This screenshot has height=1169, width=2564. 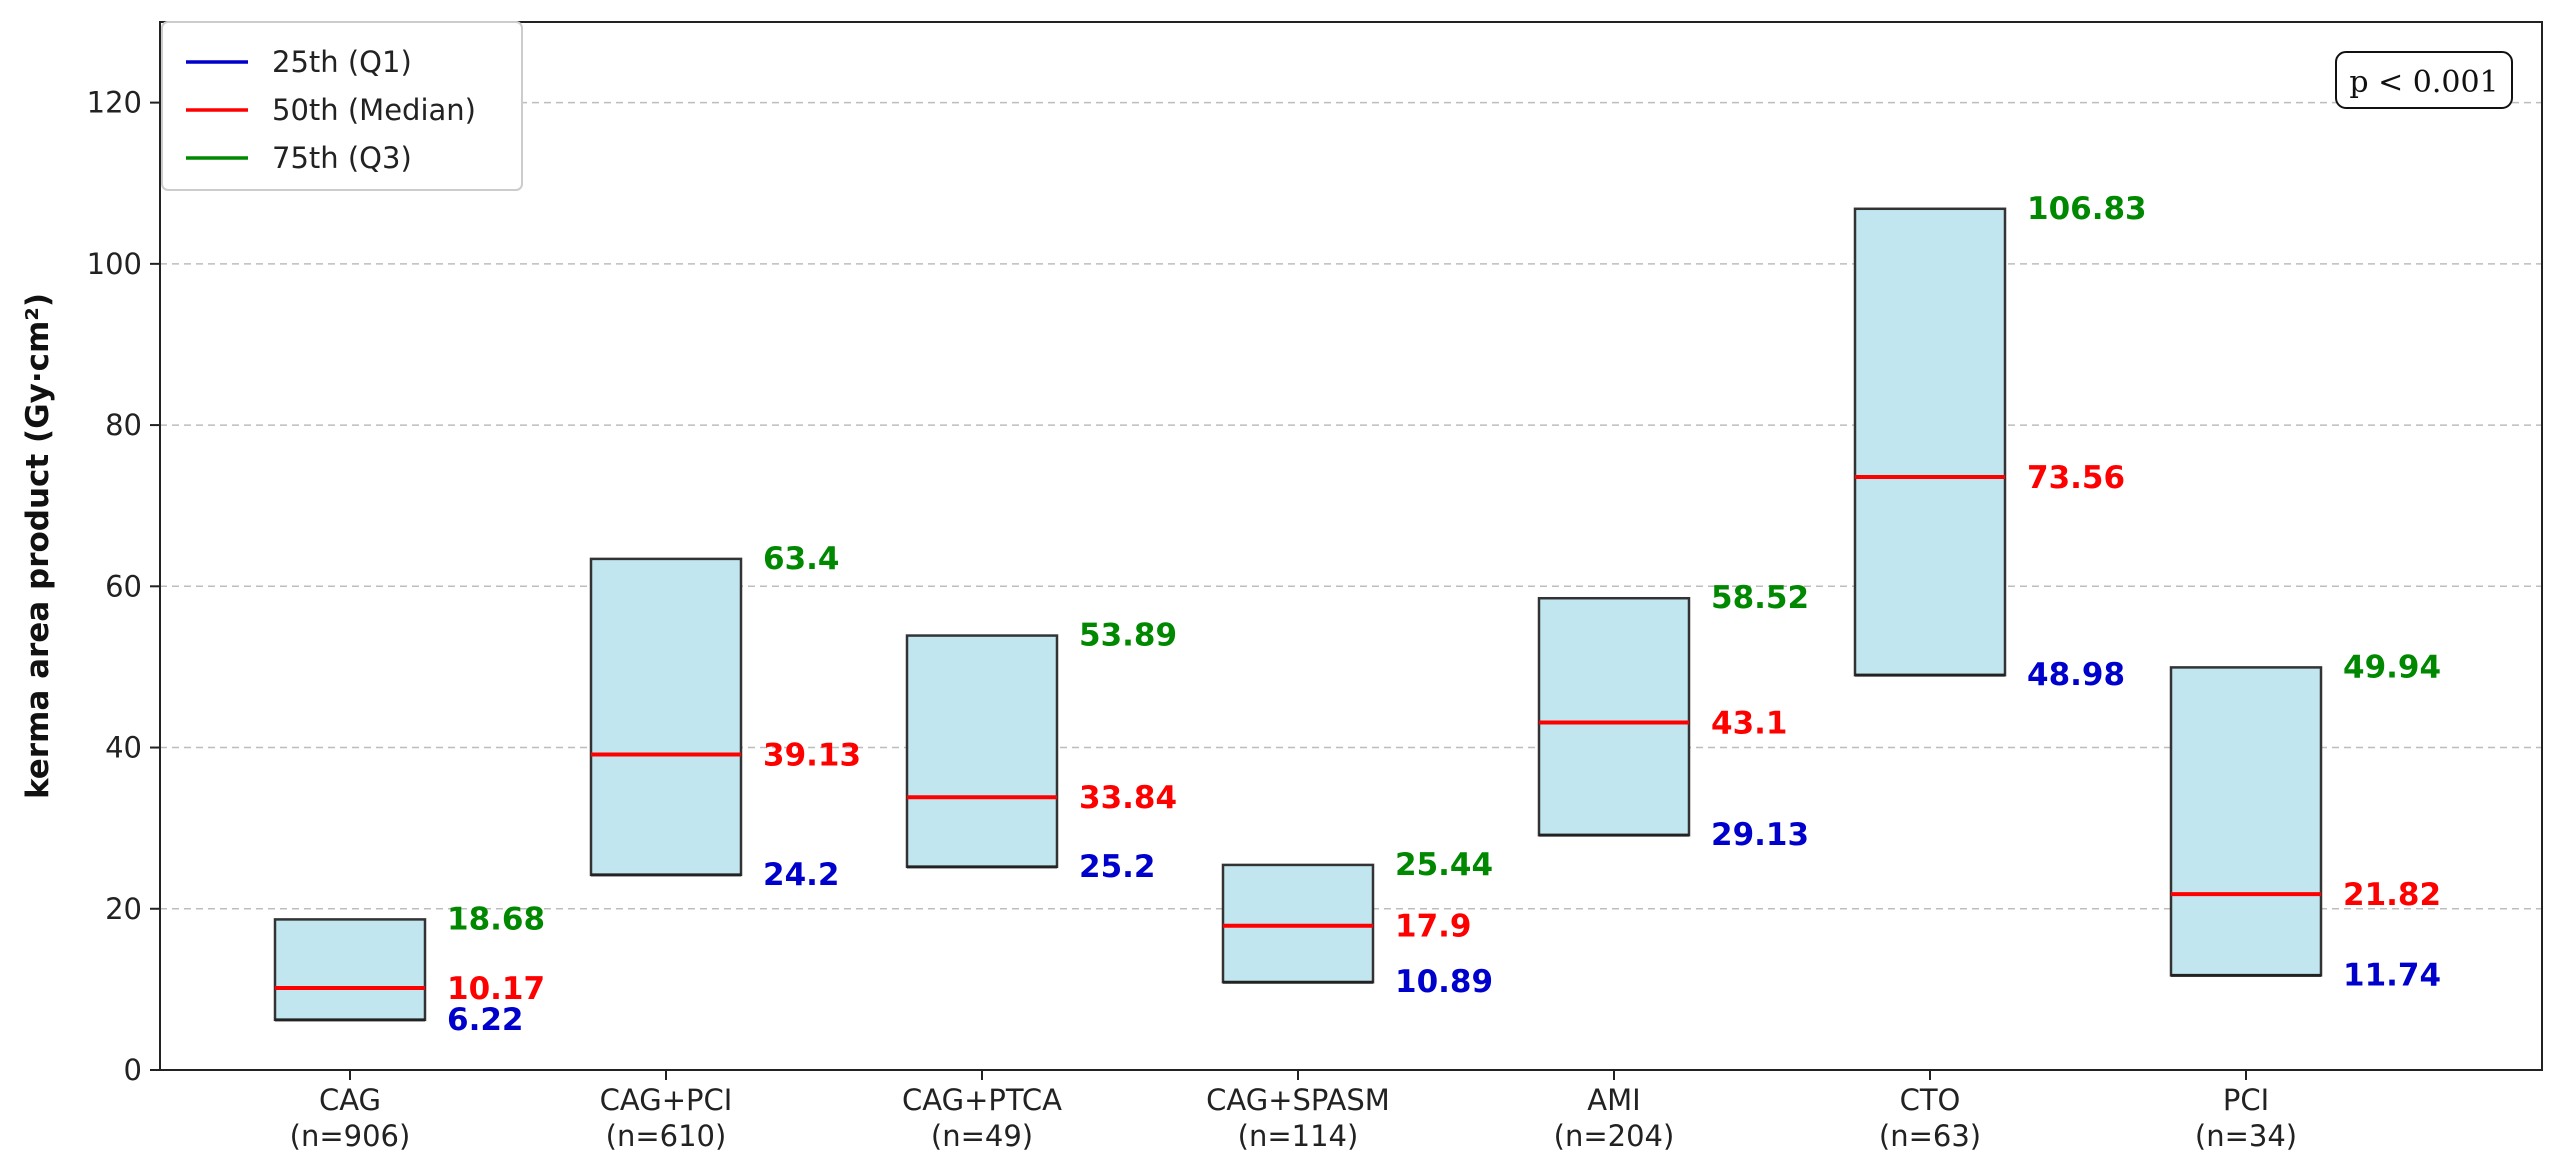 I want to click on y-tick-label: 80, so click(x=123, y=425).